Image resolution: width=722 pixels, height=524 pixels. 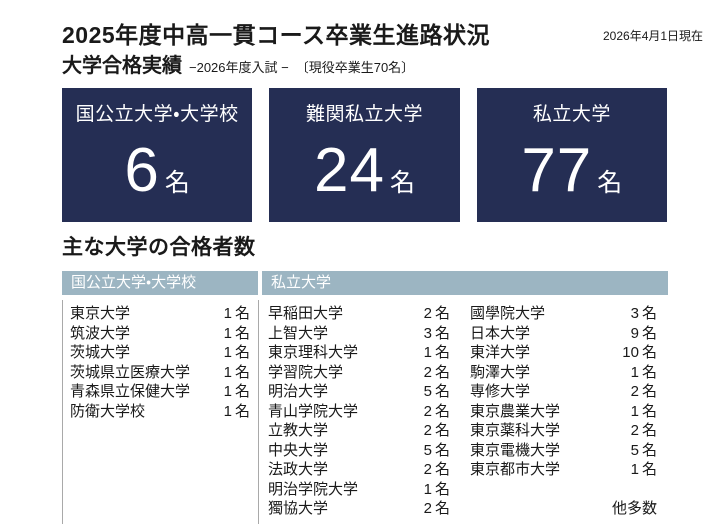 I want to click on summary-box-top-private: 難関私立大学 24 名, so click(x=364, y=155).